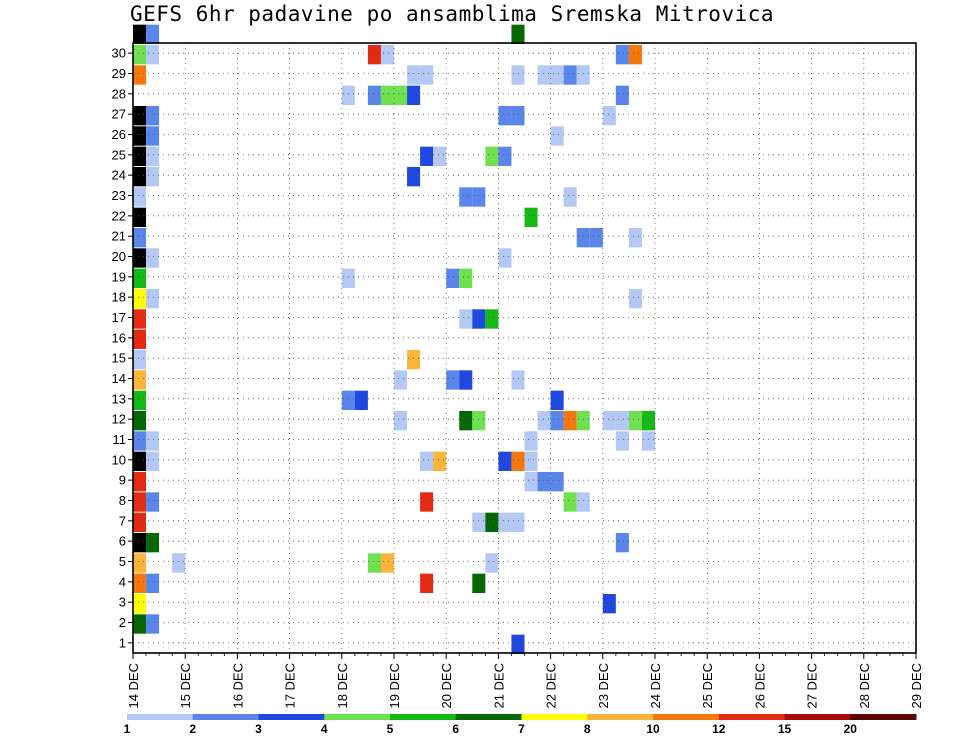 The image size is (960, 742). Describe the element at coordinates (258, 729) in the screenshot. I see `colorbar-label: 3` at that location.